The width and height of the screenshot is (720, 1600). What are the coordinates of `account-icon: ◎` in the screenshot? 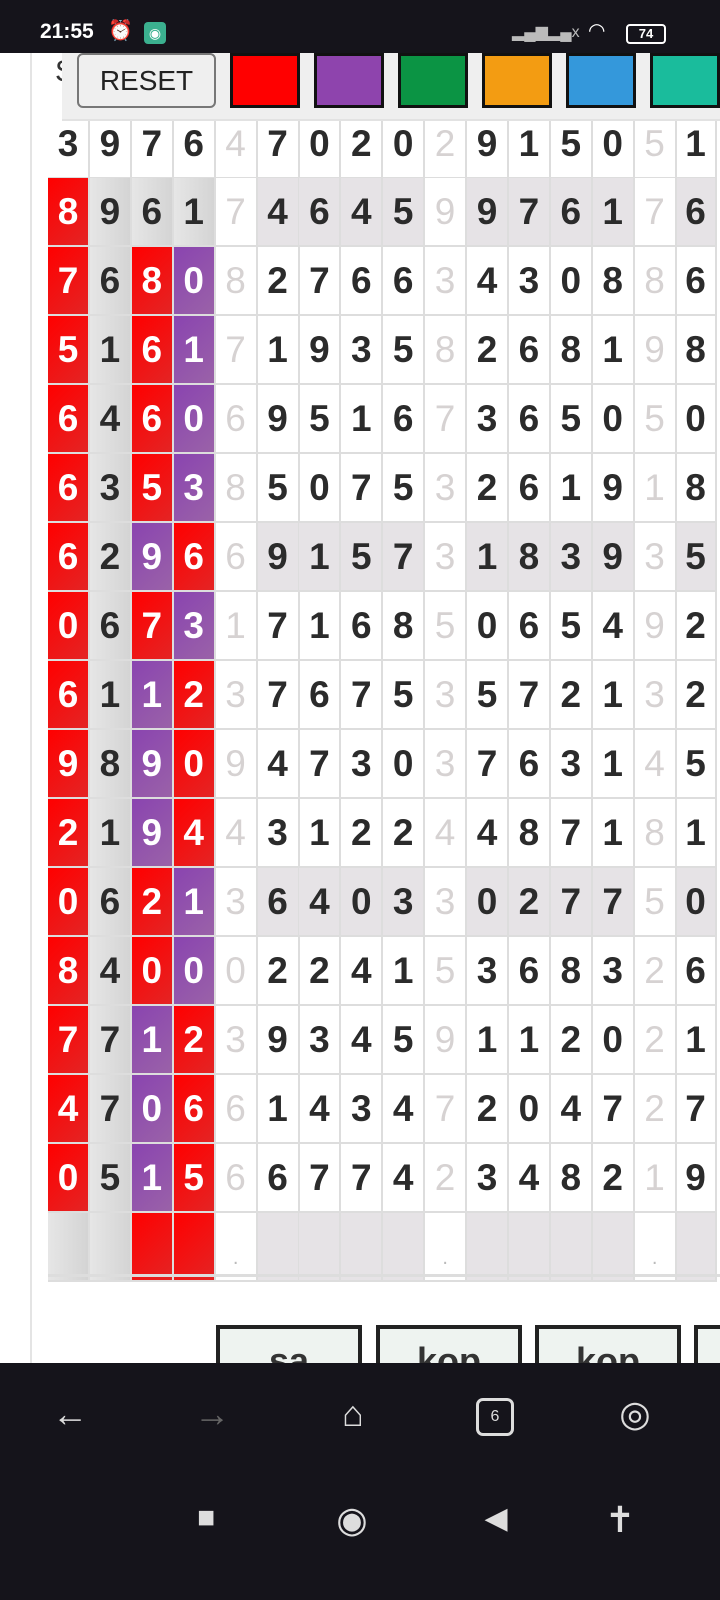 It's located at (635, 1413).